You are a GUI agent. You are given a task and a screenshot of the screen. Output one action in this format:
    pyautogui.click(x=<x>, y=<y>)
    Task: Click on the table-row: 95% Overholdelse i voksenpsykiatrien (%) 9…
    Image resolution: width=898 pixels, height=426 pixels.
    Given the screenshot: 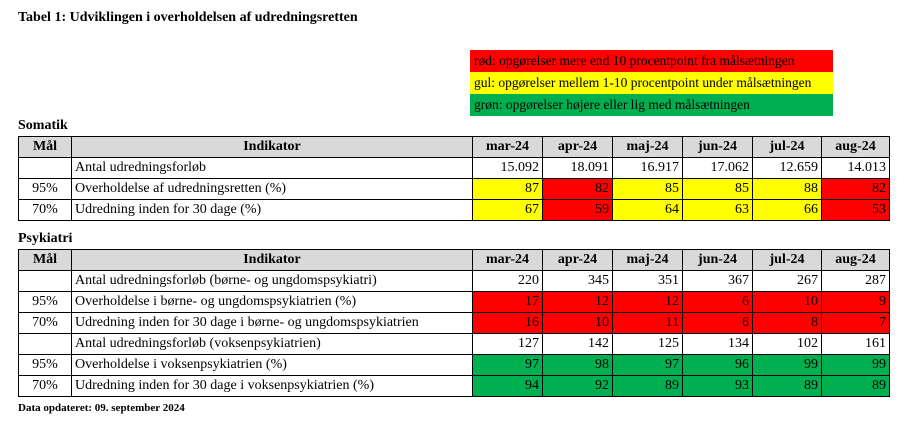 What is the action you would take?
    pyautogui.click(x=454, y=365)
    